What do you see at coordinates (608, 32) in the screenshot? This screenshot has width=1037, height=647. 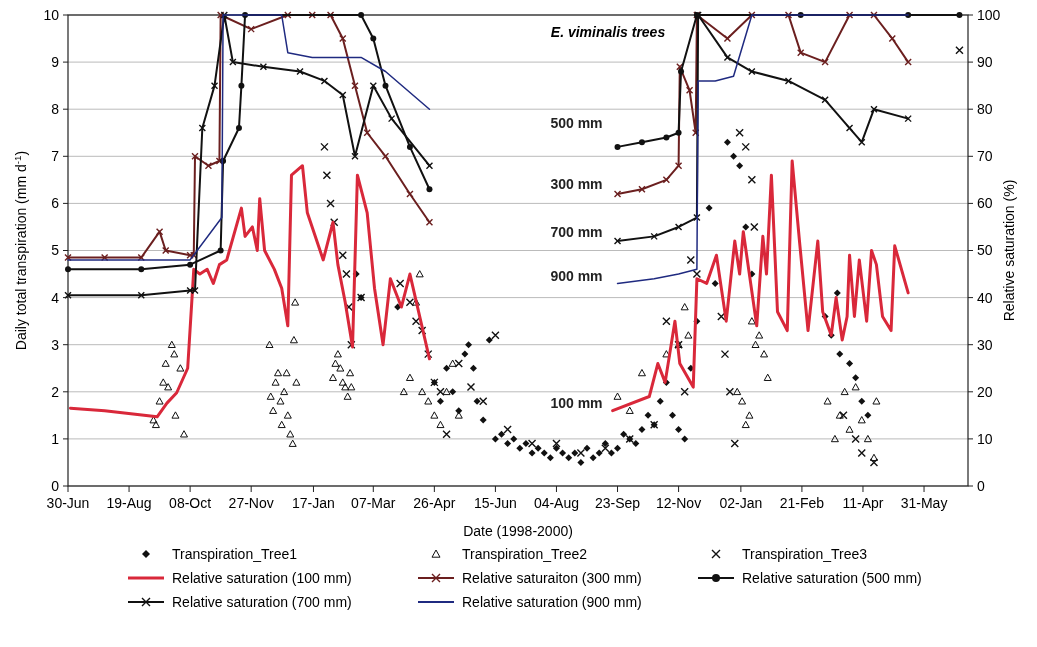 I see `text: E. viminalis trees` at bounding box center [608, 32].